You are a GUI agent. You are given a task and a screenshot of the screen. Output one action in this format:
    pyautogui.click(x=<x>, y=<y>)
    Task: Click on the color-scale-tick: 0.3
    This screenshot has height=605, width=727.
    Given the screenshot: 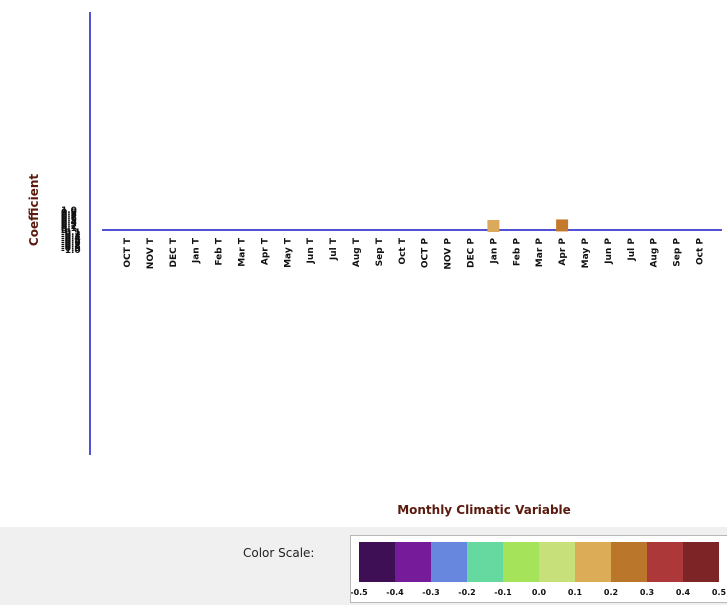 What is the action you would take?
    pyautogui.click(x=647, y=592)
    